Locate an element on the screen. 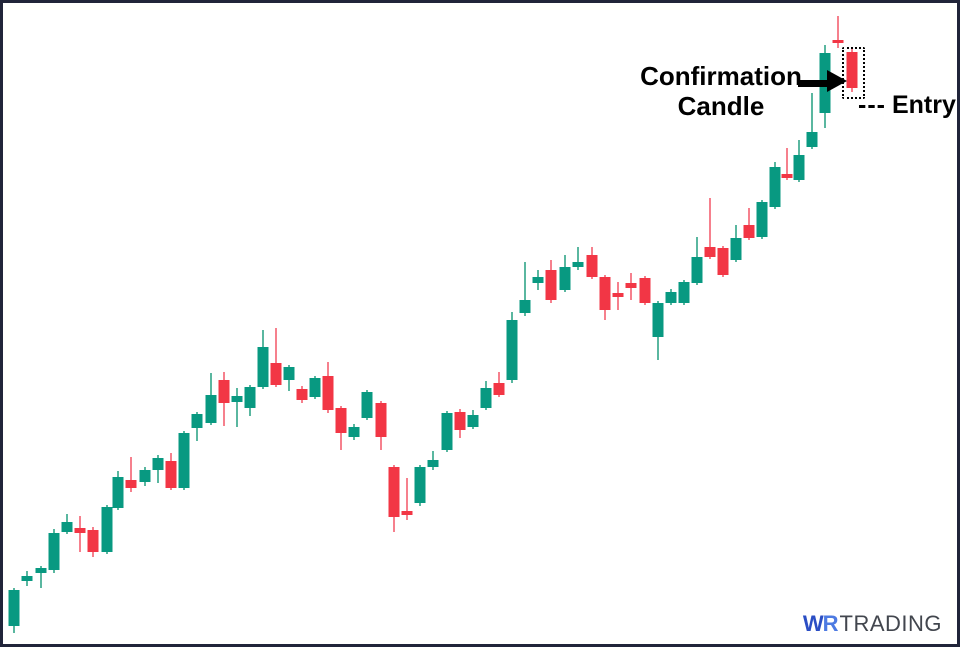 Image resolution: width=960 pixels, height=647 pixels. entry-leader-dashes: --- is located at coordinates (872, 105).